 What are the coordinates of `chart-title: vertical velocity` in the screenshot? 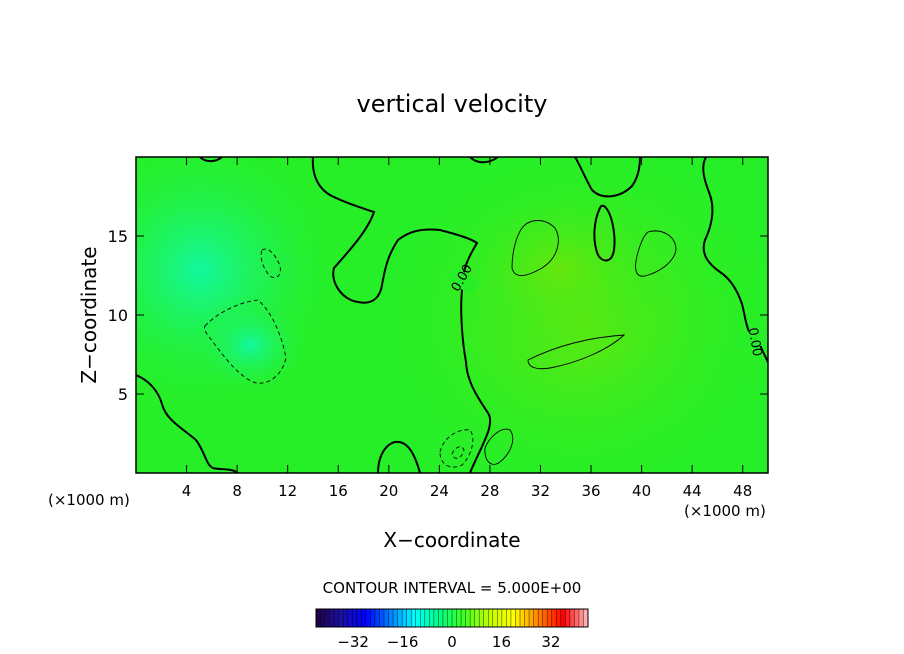 It's located at (452, 104).